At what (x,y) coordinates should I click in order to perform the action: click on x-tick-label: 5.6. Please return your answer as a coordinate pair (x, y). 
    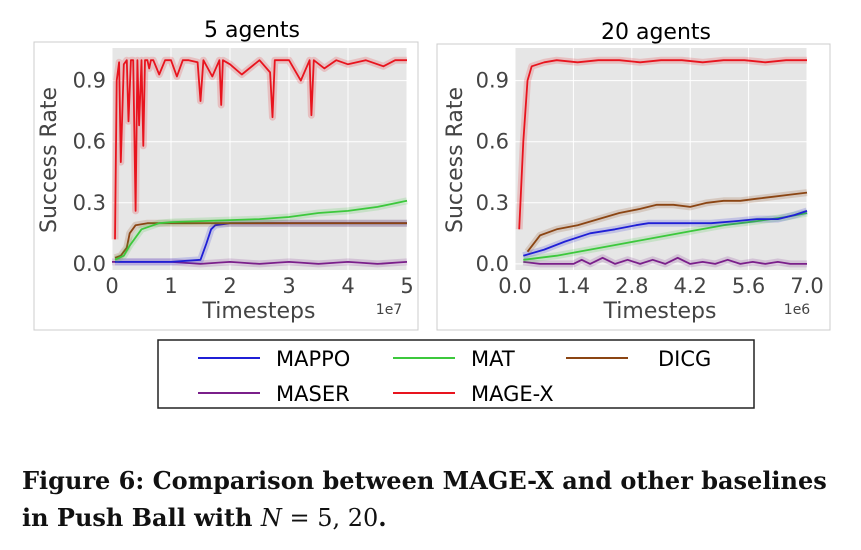
    Looking at the image, I should click on (748, 286).